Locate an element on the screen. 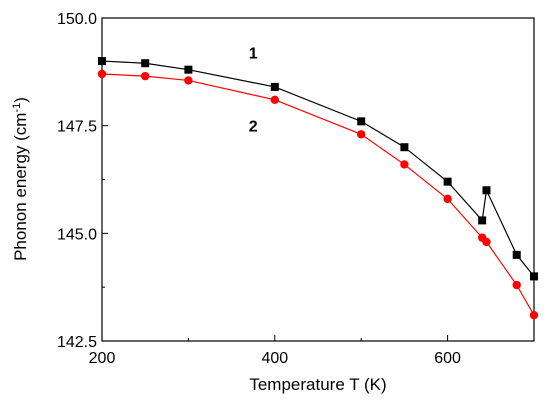 The image size is (550, 403). x-tick-label: 600 is located at coordinates (447, 358).